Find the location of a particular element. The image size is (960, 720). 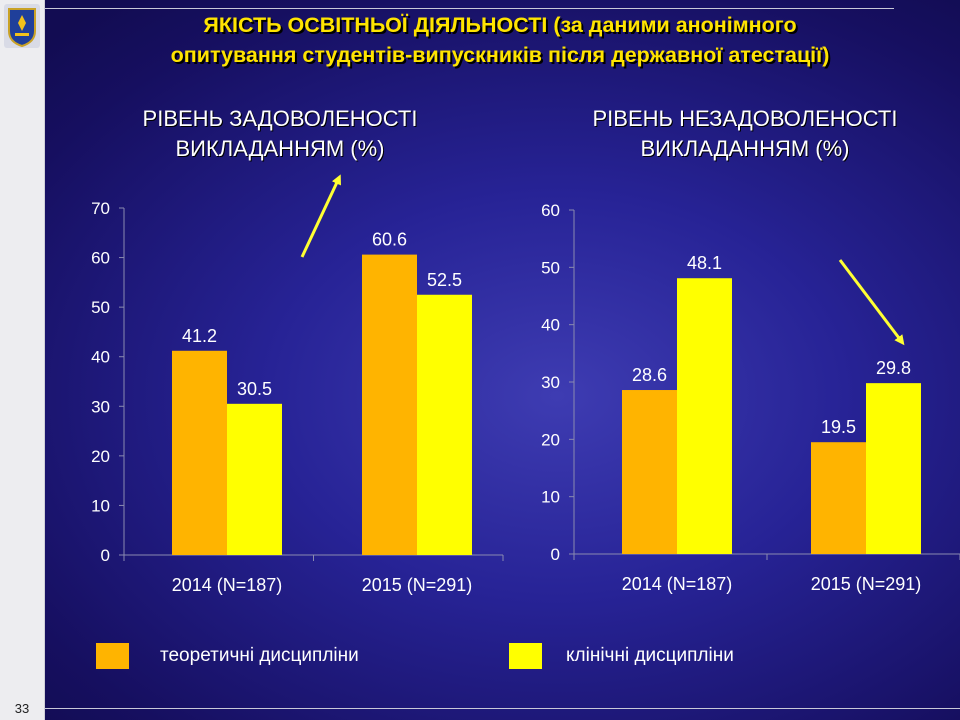

chart-1-data-label: 41.2 is located at coordinates (199, 336).